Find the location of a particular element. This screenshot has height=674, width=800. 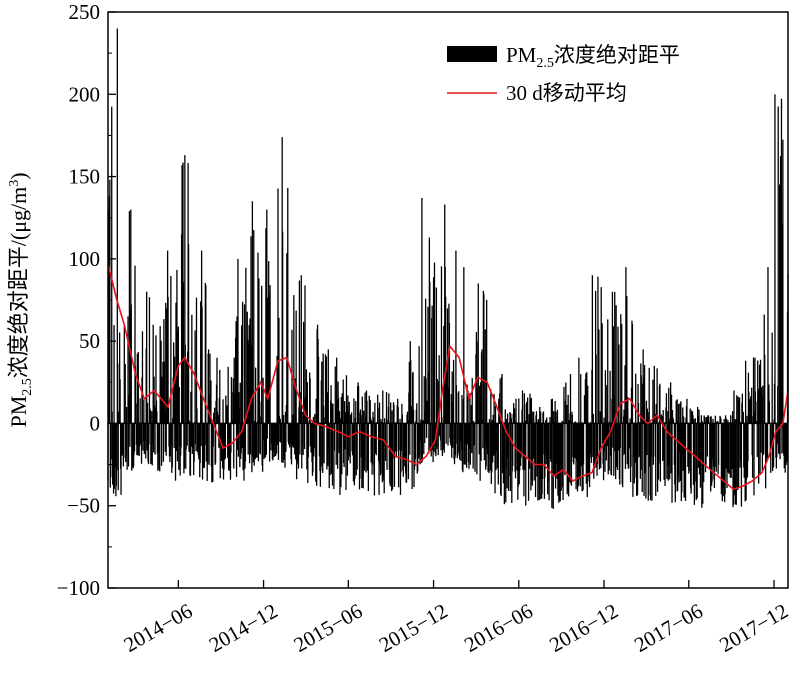

legend-bar-swatch is located at coordinates (472, 54).